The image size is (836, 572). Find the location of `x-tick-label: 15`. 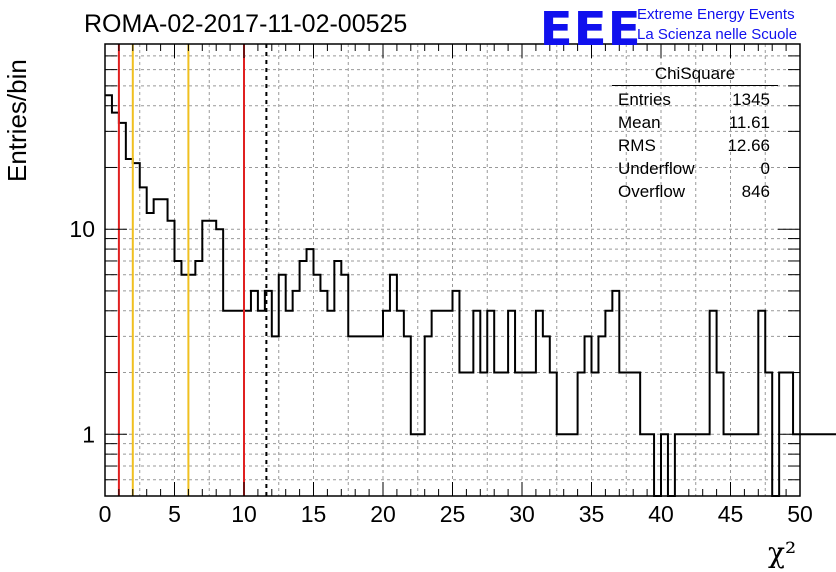

x-tick-label: 15 is located at coordinates (314, 514).